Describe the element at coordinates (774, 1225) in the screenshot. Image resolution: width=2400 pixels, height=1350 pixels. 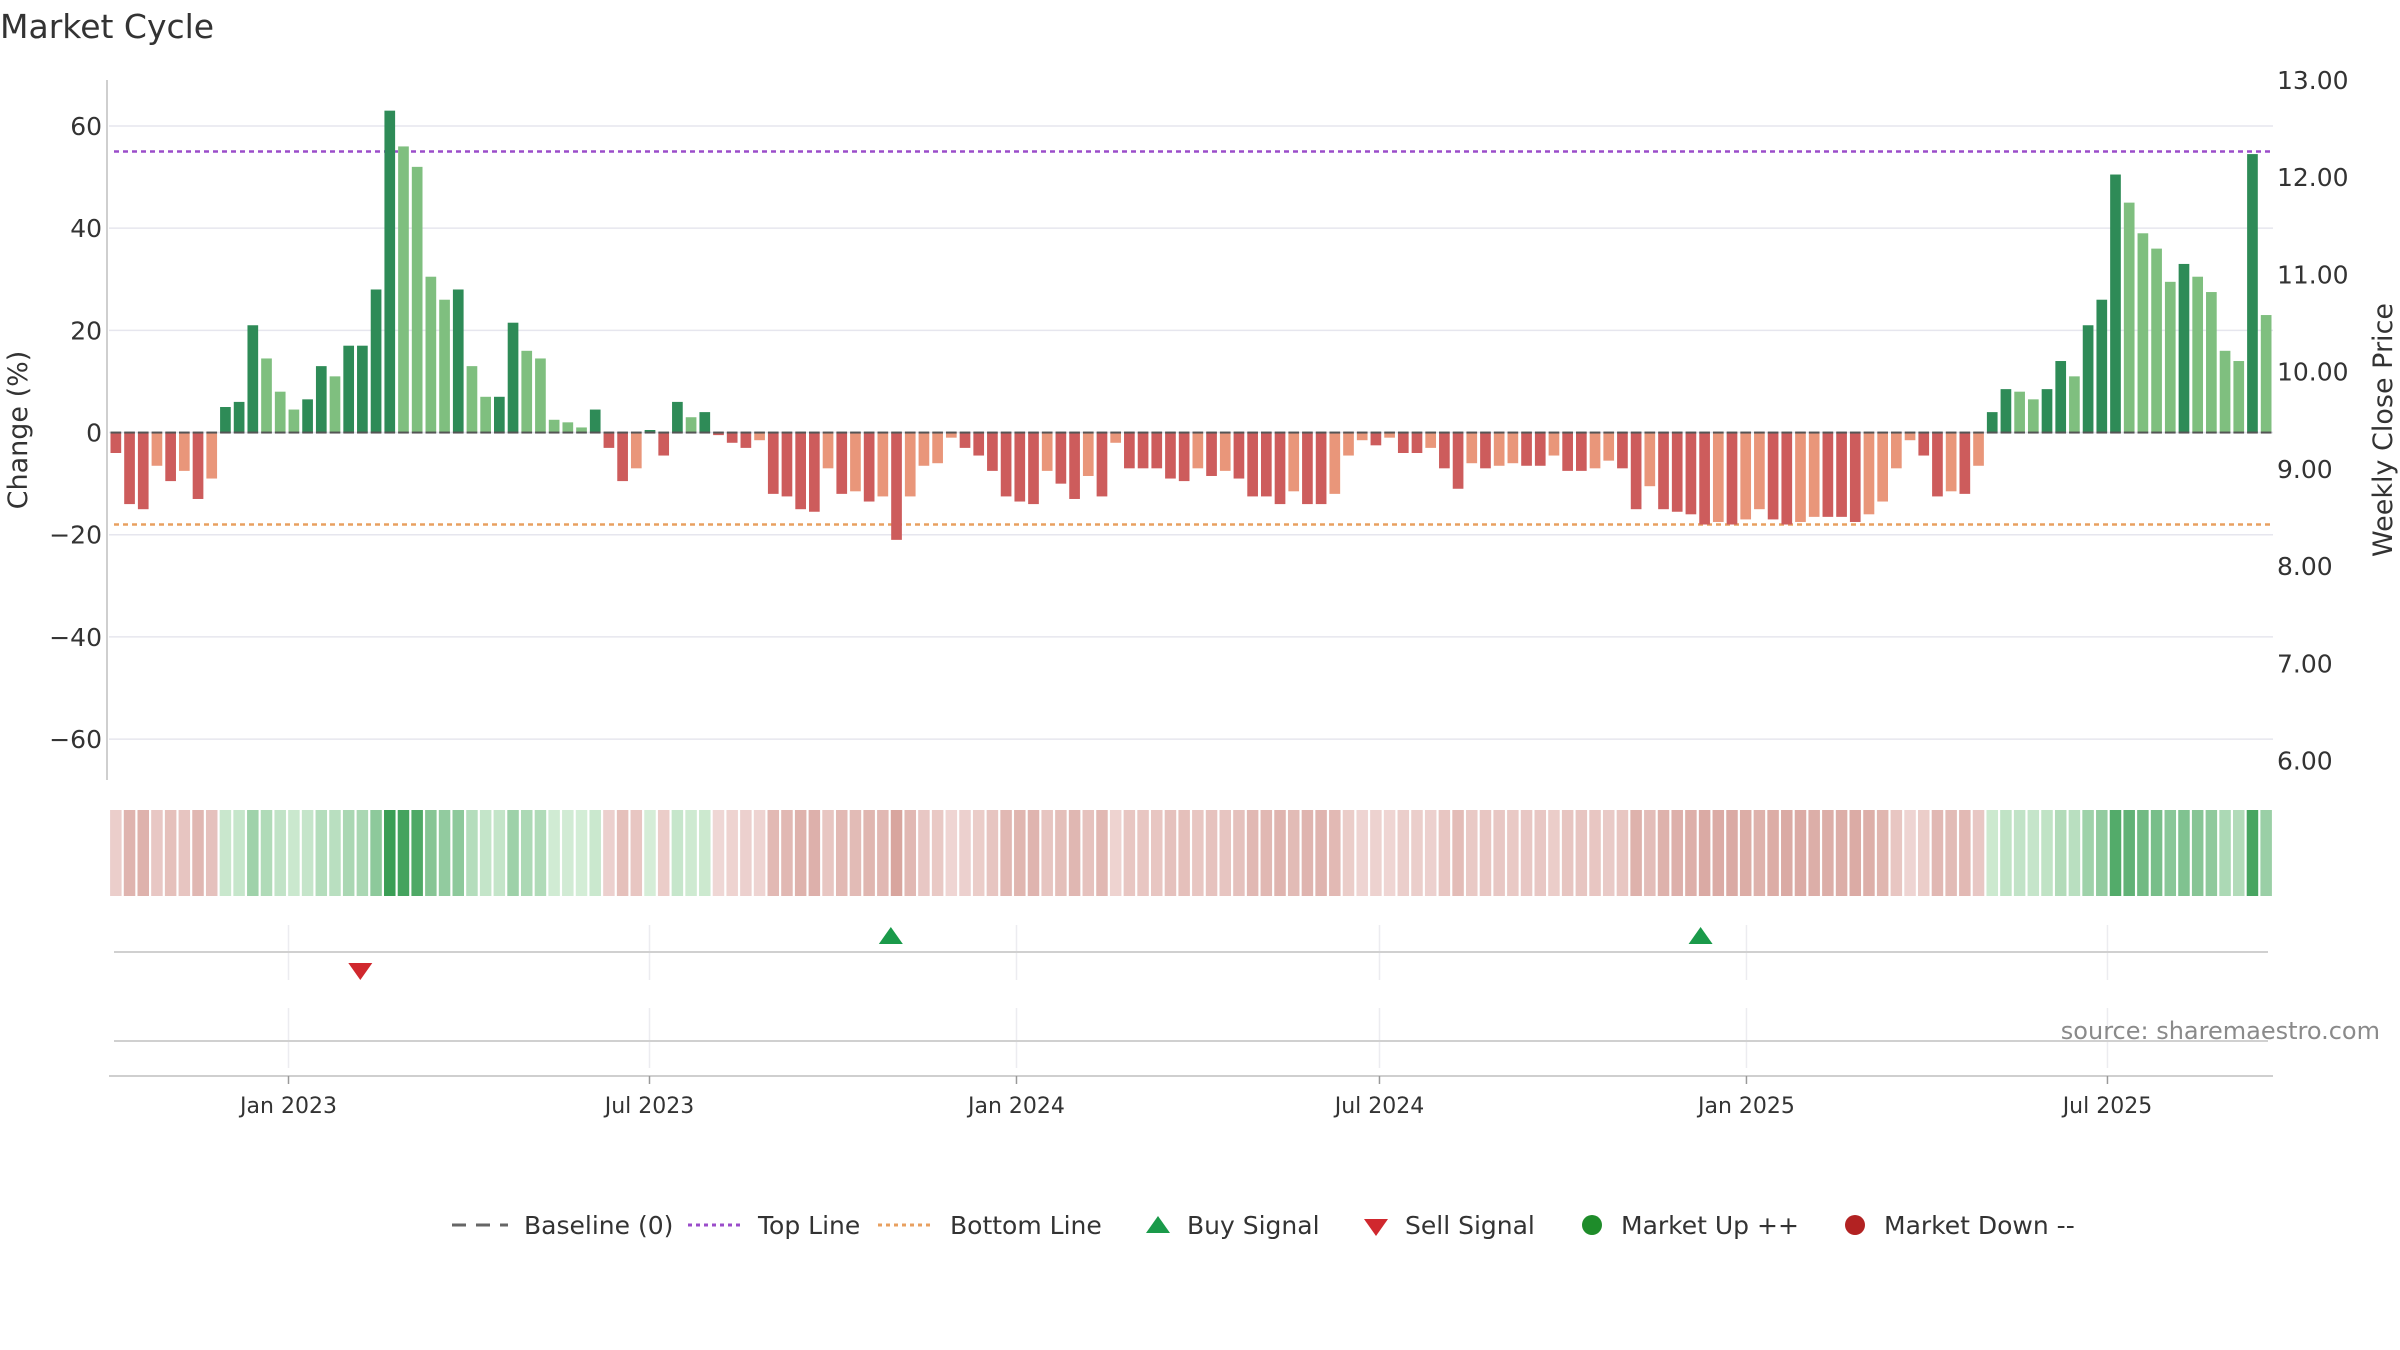
I see `legend-item: Top Line` at that location.